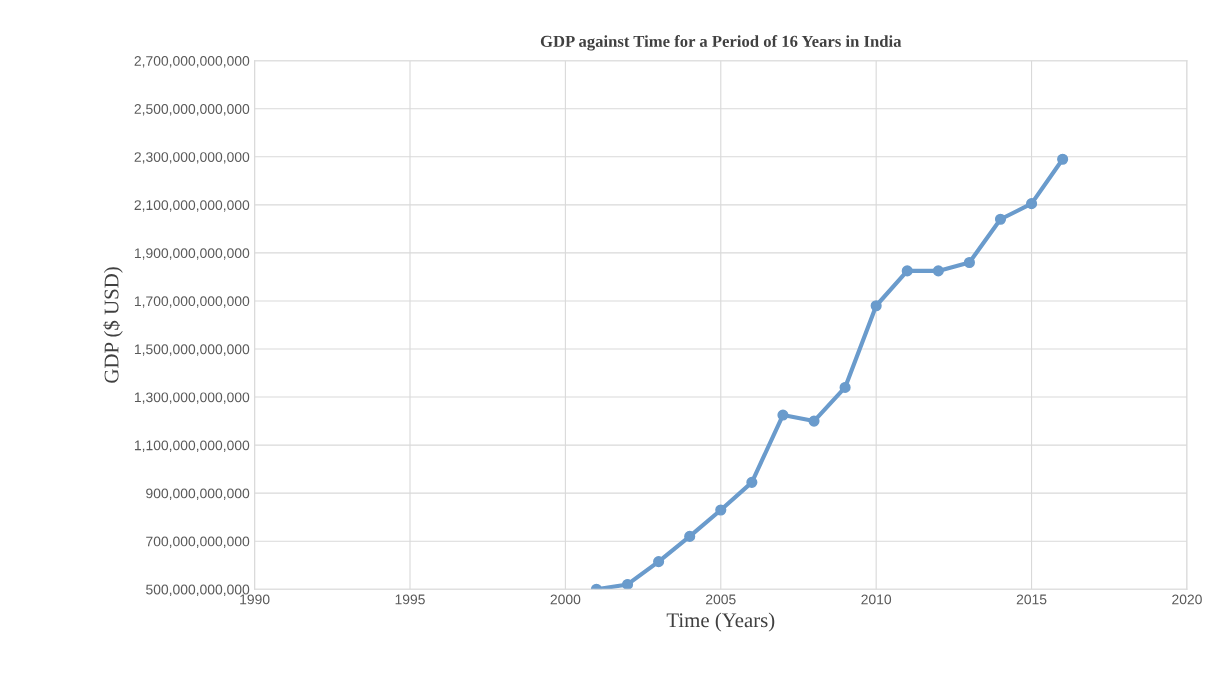  Describe the element at coordinates (192, 446) in the screenshot. I see `y-tick-label: 1,100,000,000,000` at that location.